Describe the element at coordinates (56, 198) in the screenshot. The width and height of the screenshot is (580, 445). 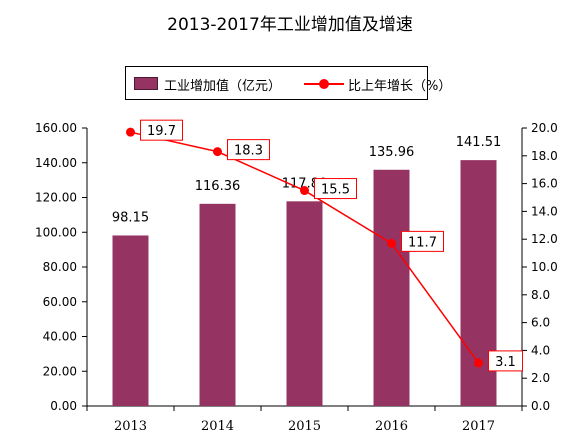
I see `y-left-tick-label: 120.00` at that location.